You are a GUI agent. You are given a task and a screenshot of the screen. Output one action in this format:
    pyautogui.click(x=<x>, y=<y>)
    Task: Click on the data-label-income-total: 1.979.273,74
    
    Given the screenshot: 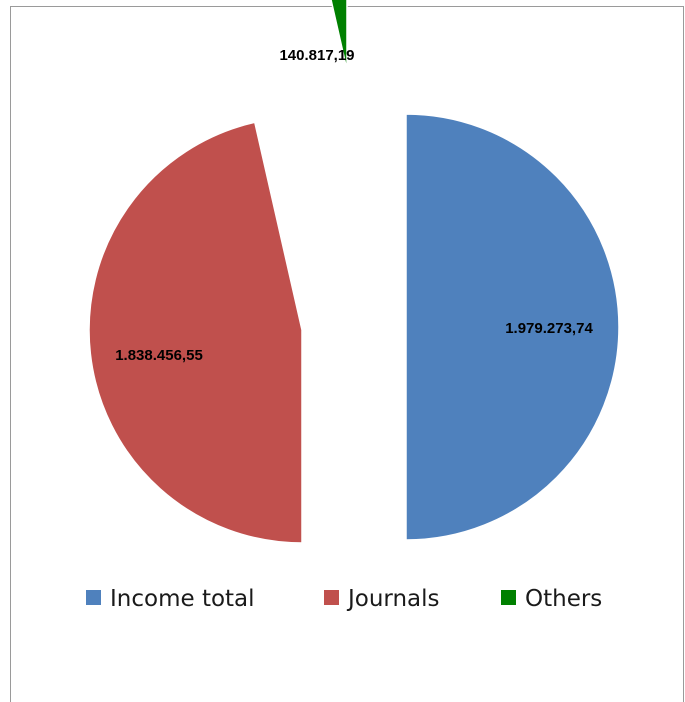 What is the action you would take?
    pyautogui.click(x=549, y=328)
    